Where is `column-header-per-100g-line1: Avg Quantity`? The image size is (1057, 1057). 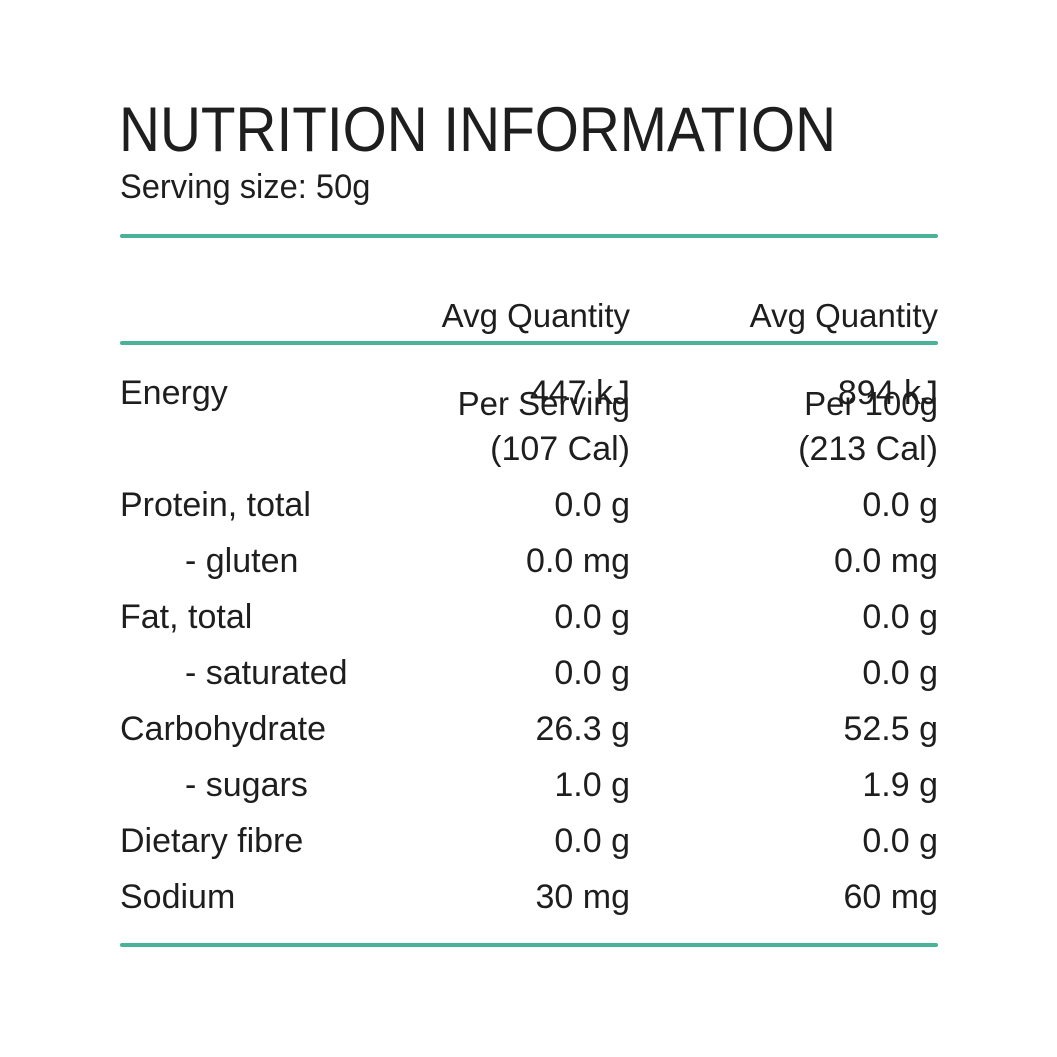 column-header-per-100g-line1: Avg Quantity is located at coordinates (843, 315).